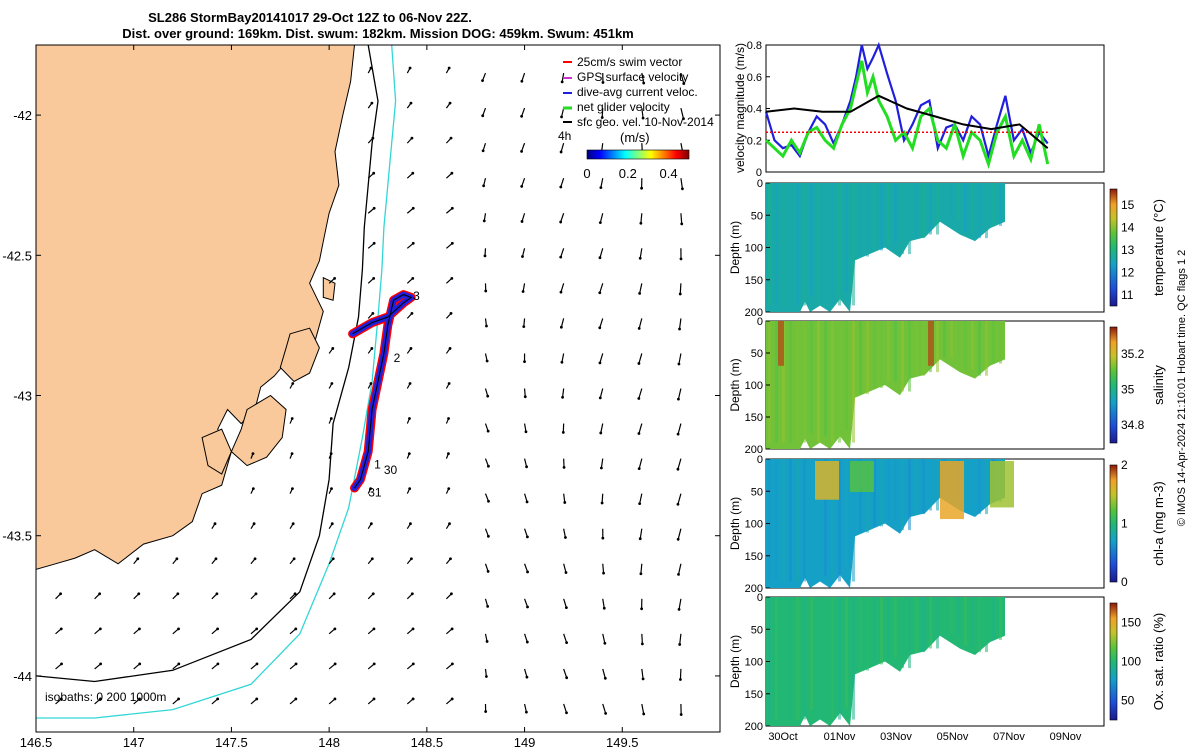 This screenshot has width=1200, height=750. Describe the element at coordinates (757, 630) in the screenshot. I see `section-y-tick-label: 50` at that location.